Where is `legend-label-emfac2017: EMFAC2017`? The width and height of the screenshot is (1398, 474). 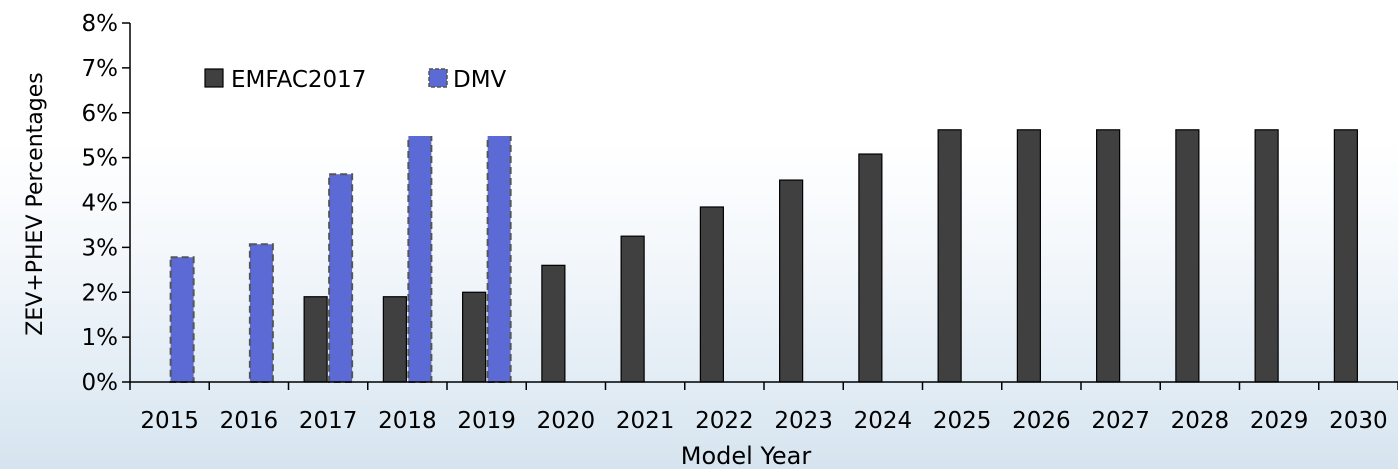 legend-label-emfac2017: EMFAC2017 is located at coordinates (298, 80).